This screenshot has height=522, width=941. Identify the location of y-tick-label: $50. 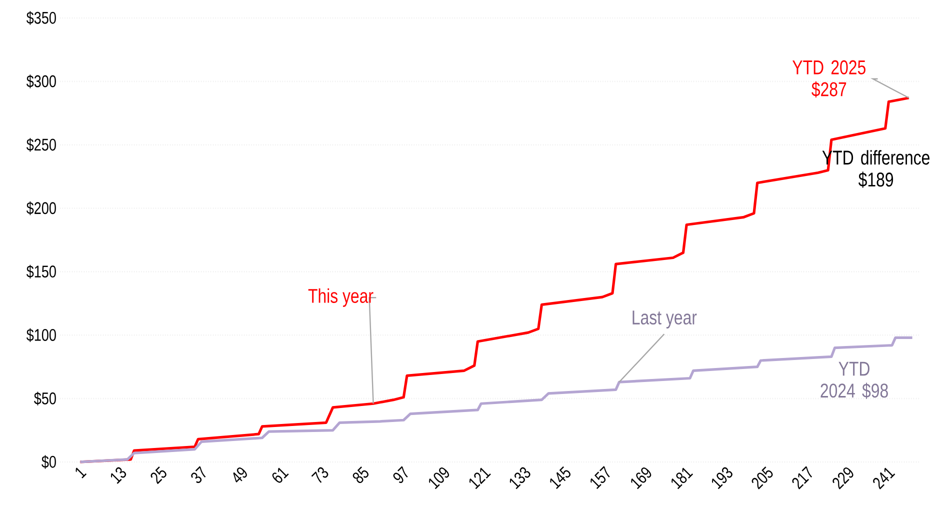
(45, 399).